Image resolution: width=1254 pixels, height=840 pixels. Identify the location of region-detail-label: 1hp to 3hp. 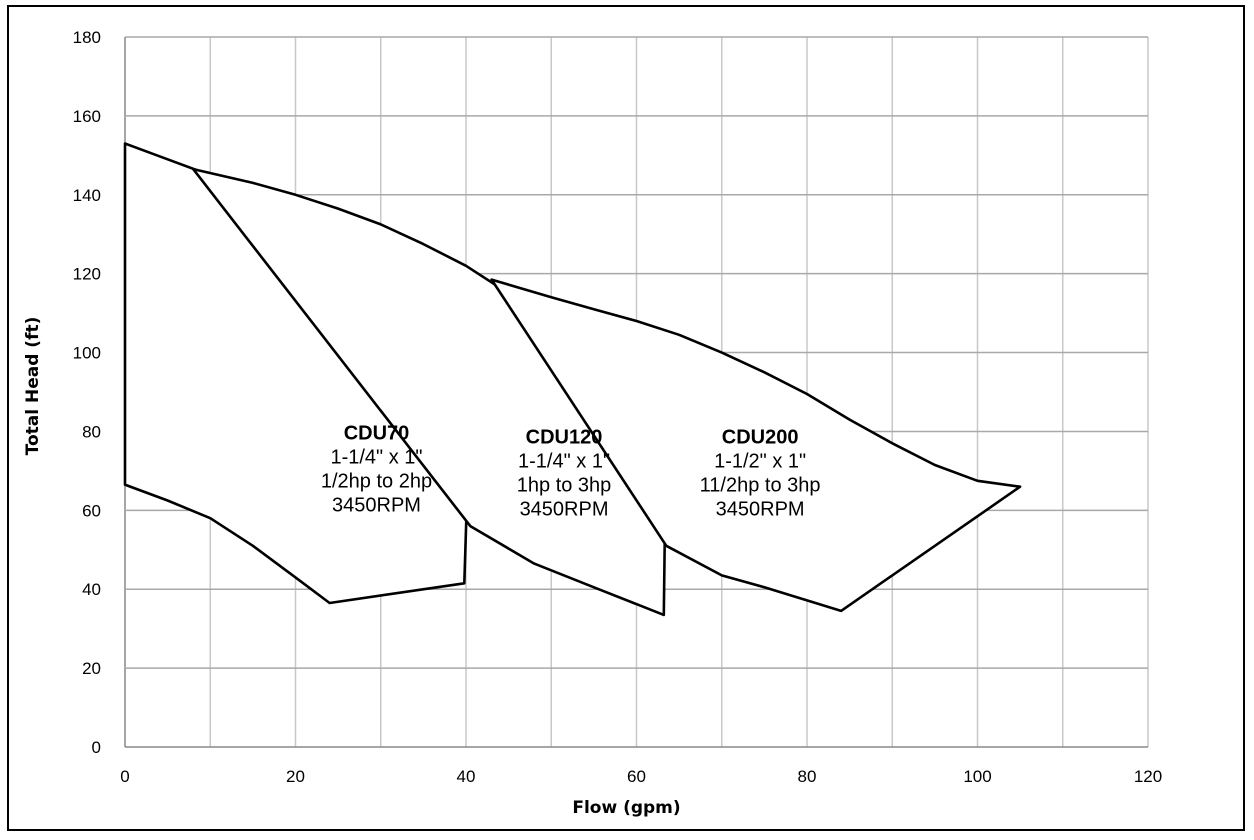
(564, 485).